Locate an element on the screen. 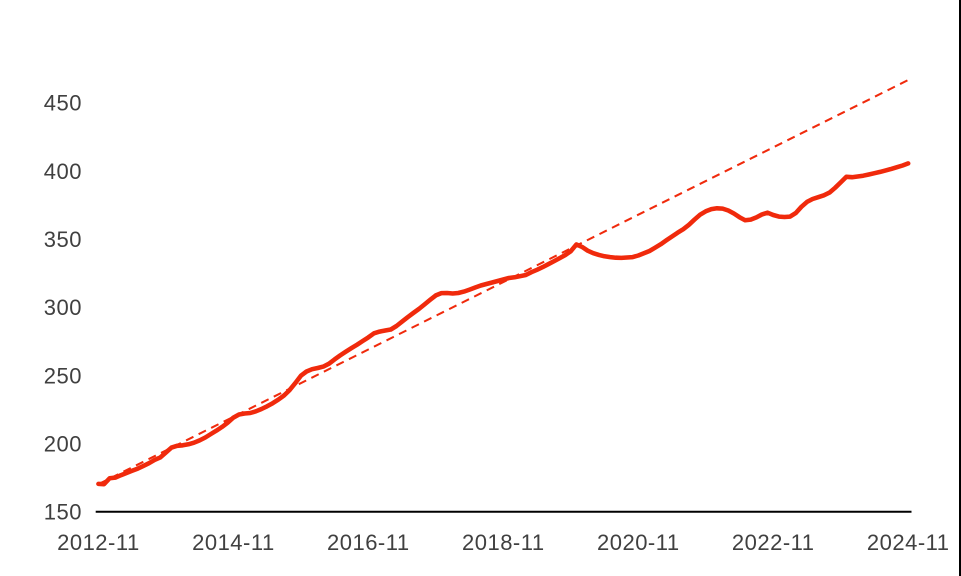 The width and height of the screenshot is (961, 576). svg-text: 200 is located at coordinates (63, 444).